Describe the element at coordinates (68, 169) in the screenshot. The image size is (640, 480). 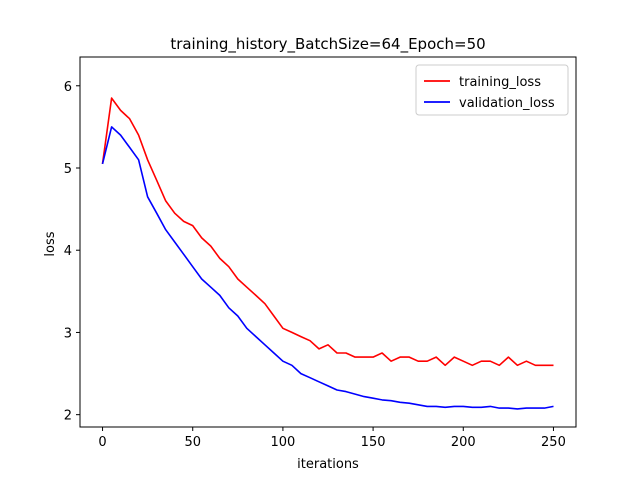
I see `y-tick-label: 5` at that location.